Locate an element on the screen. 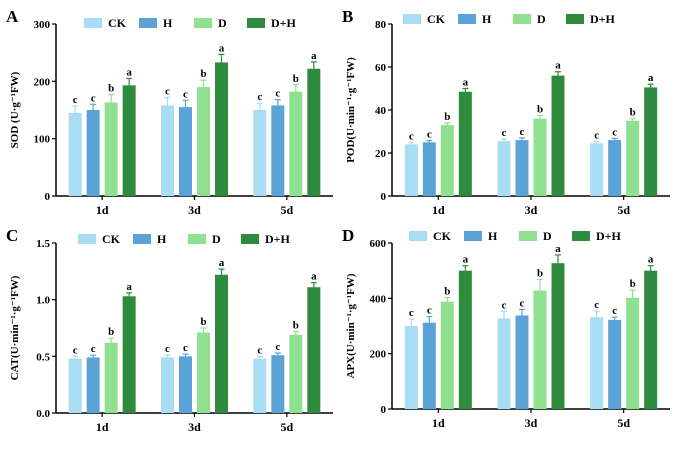 The height and width of the screenshot is (449, 685). y-tick-label: 1.5 is located at coordinates (43, 244).